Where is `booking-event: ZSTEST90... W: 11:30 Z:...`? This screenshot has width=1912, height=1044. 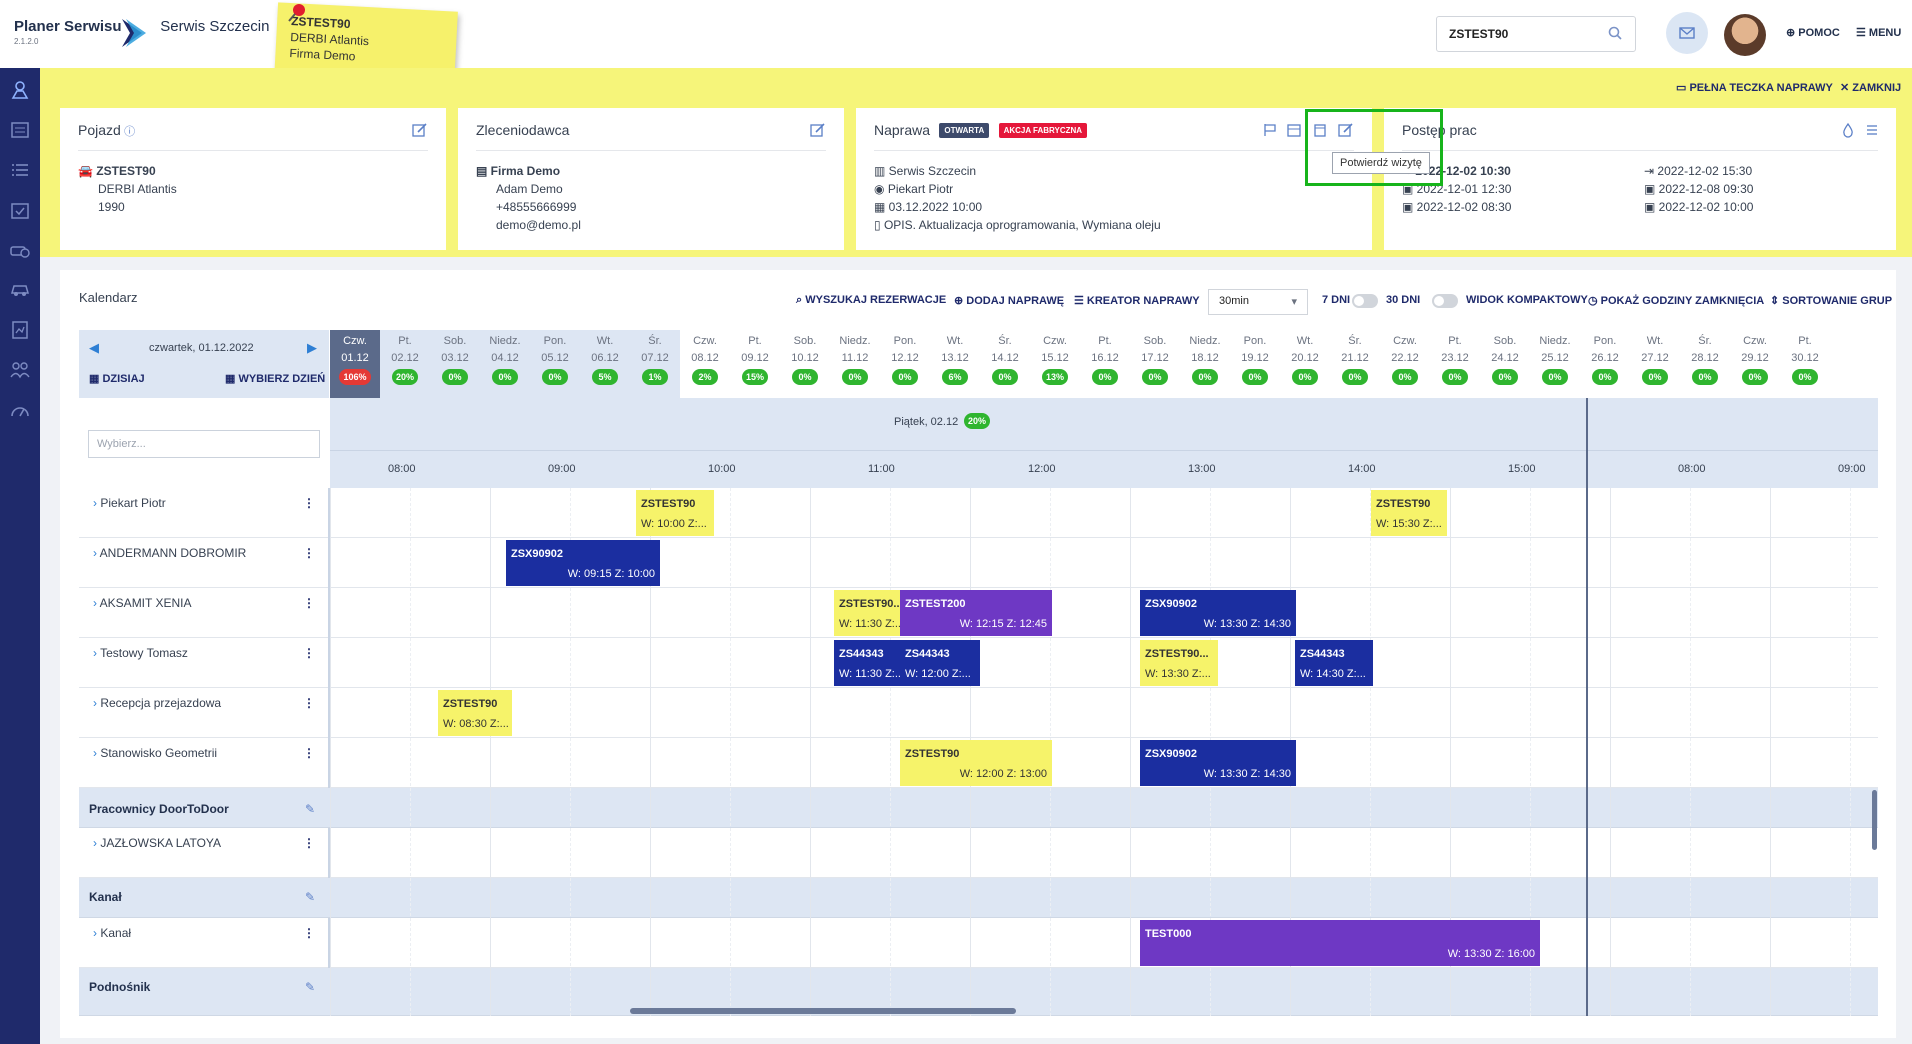
booking-event: ZSTEST90... W: 11:30 Z:... is located at coordinates (873, 613).